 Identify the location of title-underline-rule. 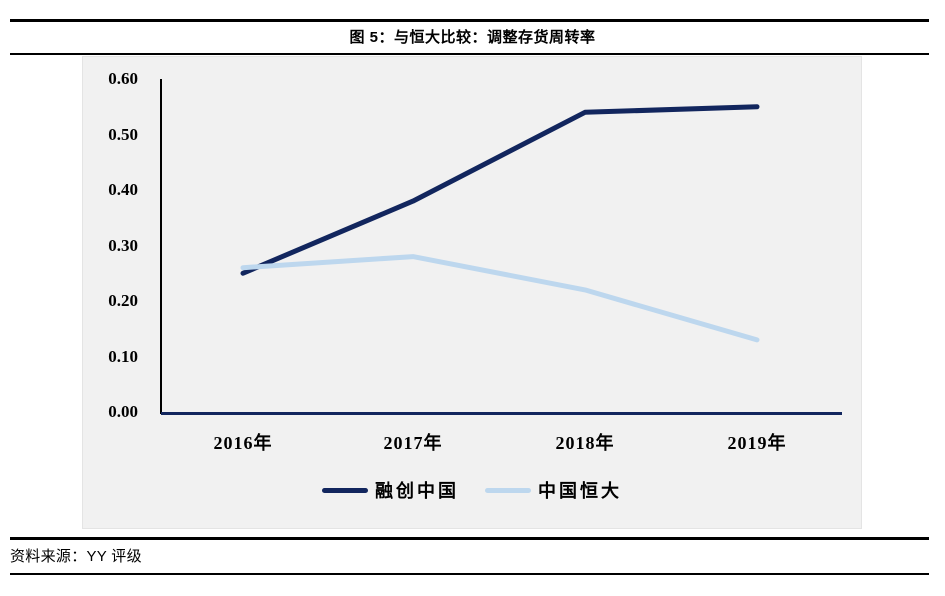
(469, 54).